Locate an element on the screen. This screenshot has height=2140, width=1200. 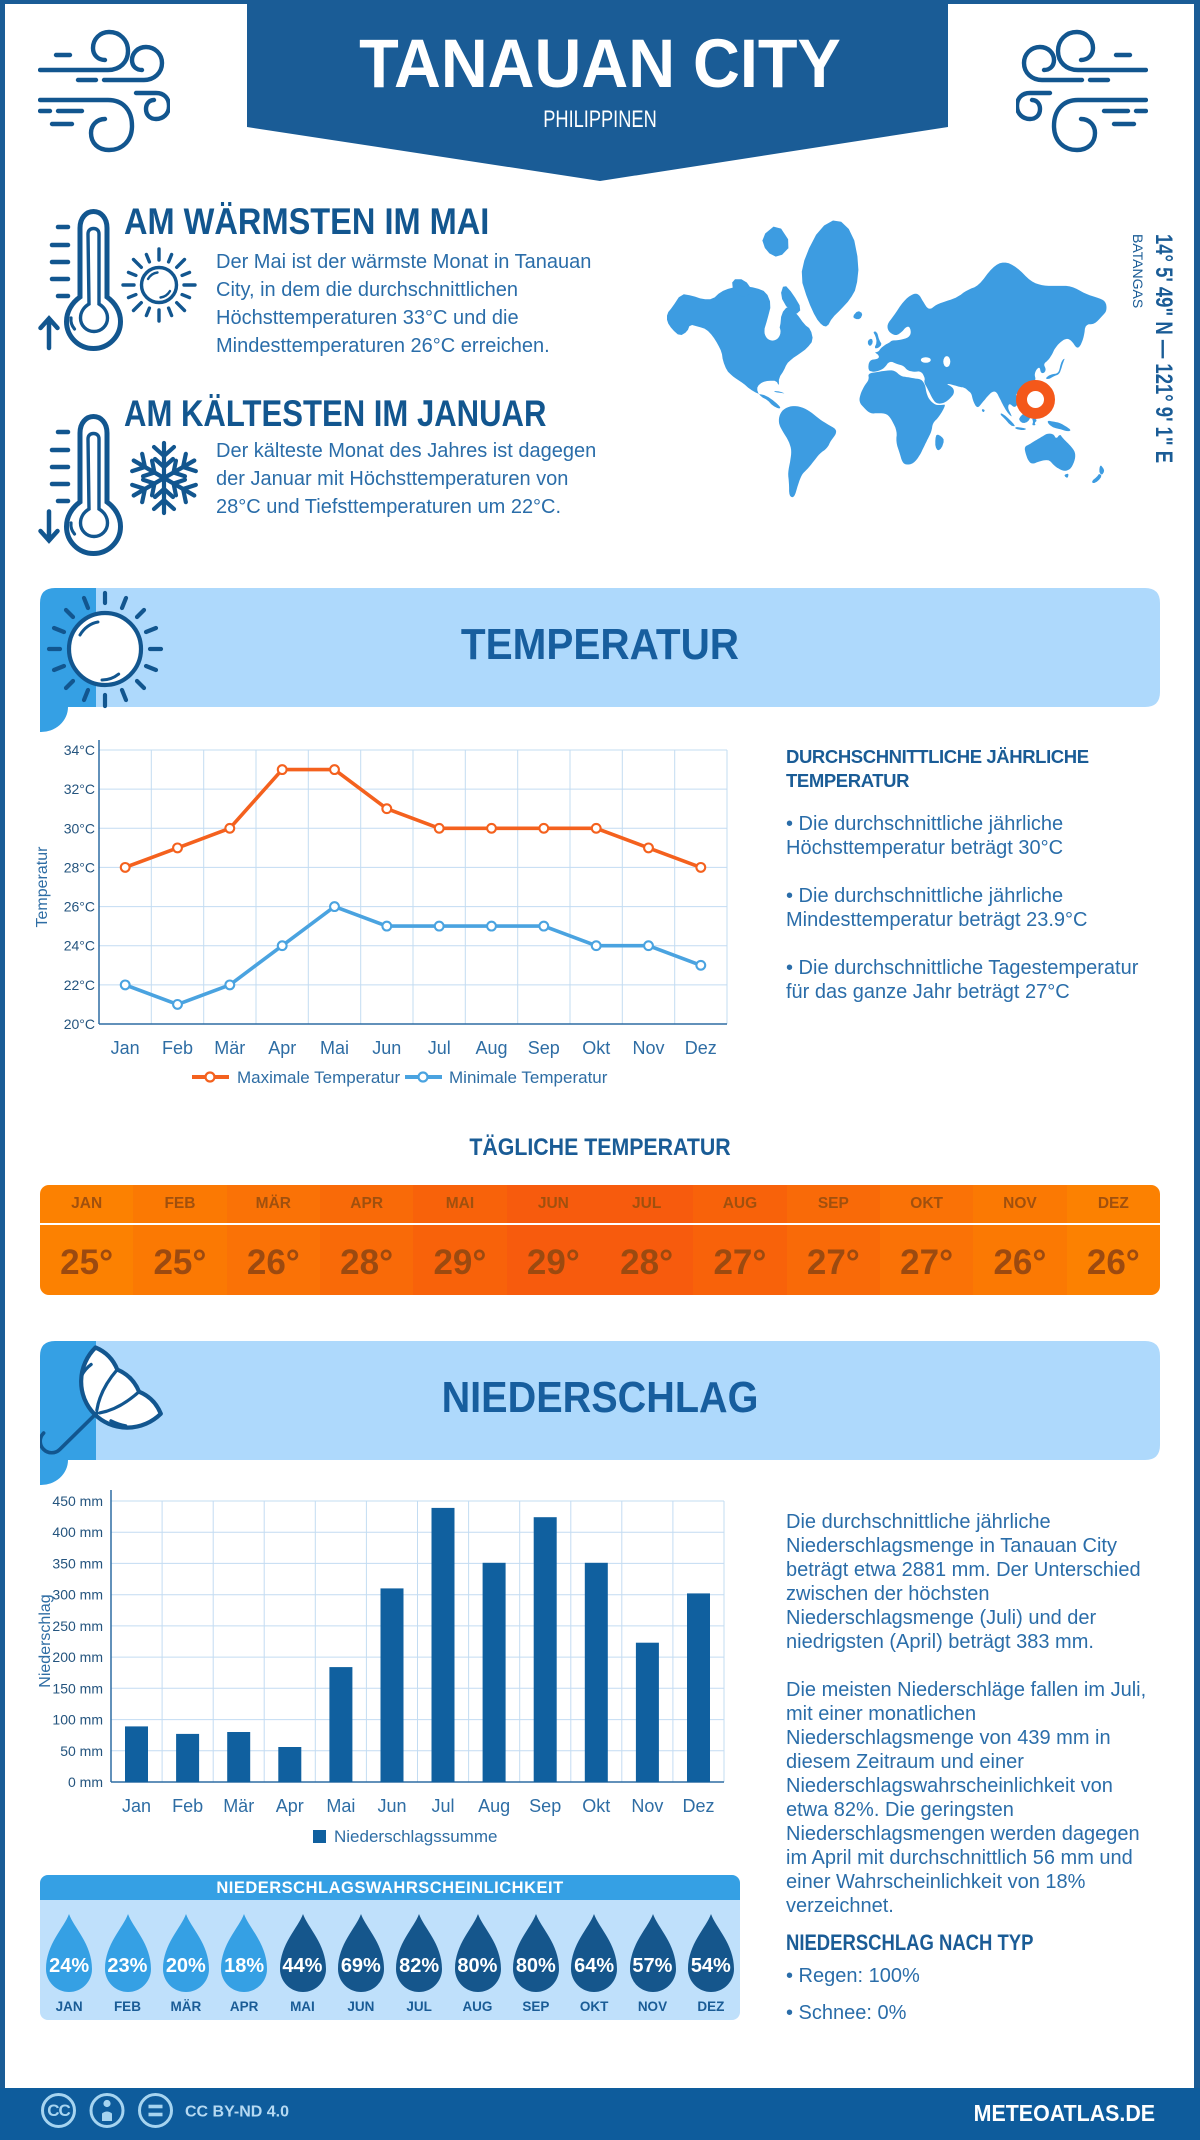
svg-text: 20°C is located at coordinates (79, 1024).